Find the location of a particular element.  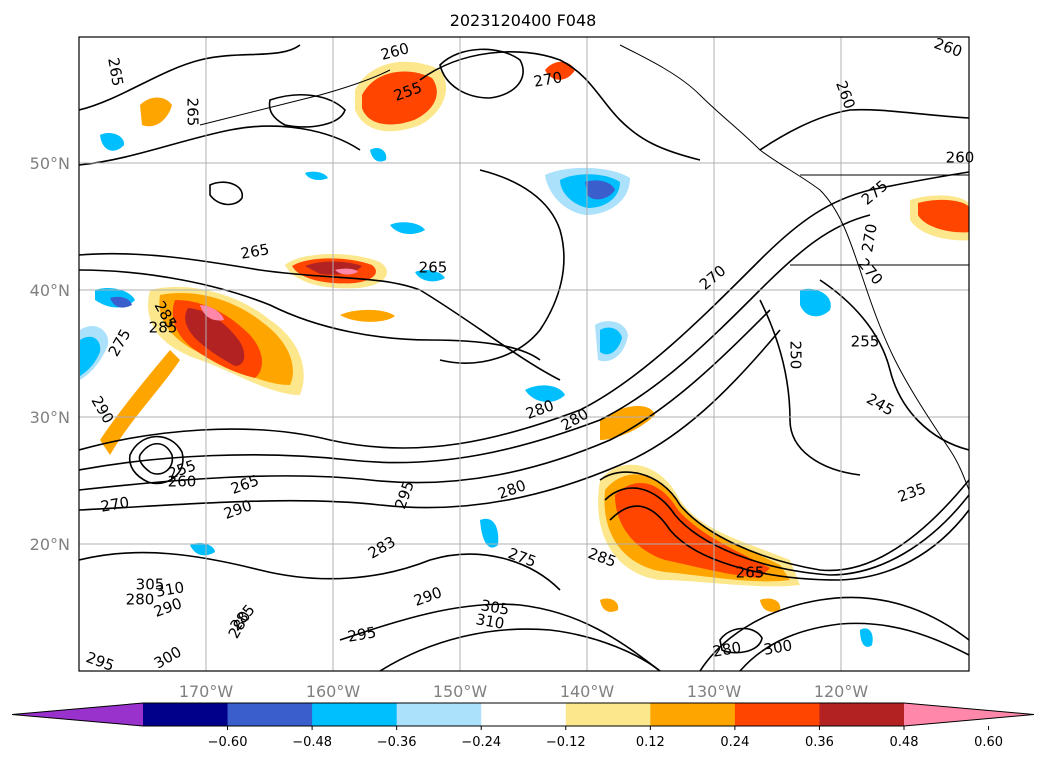

colorbar-tick-label: 0.48 is located at coordinates (904, 742).